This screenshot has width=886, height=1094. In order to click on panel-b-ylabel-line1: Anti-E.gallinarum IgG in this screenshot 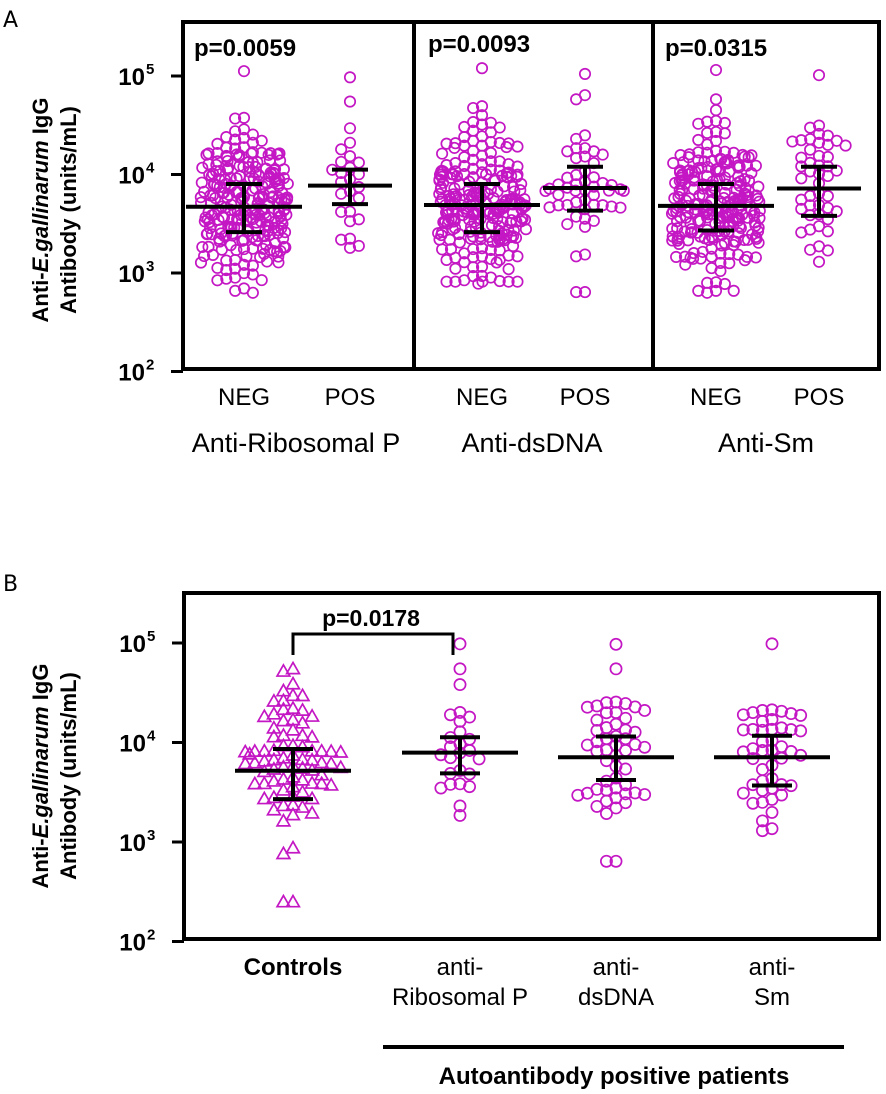, I will do `click(40, 776)`.